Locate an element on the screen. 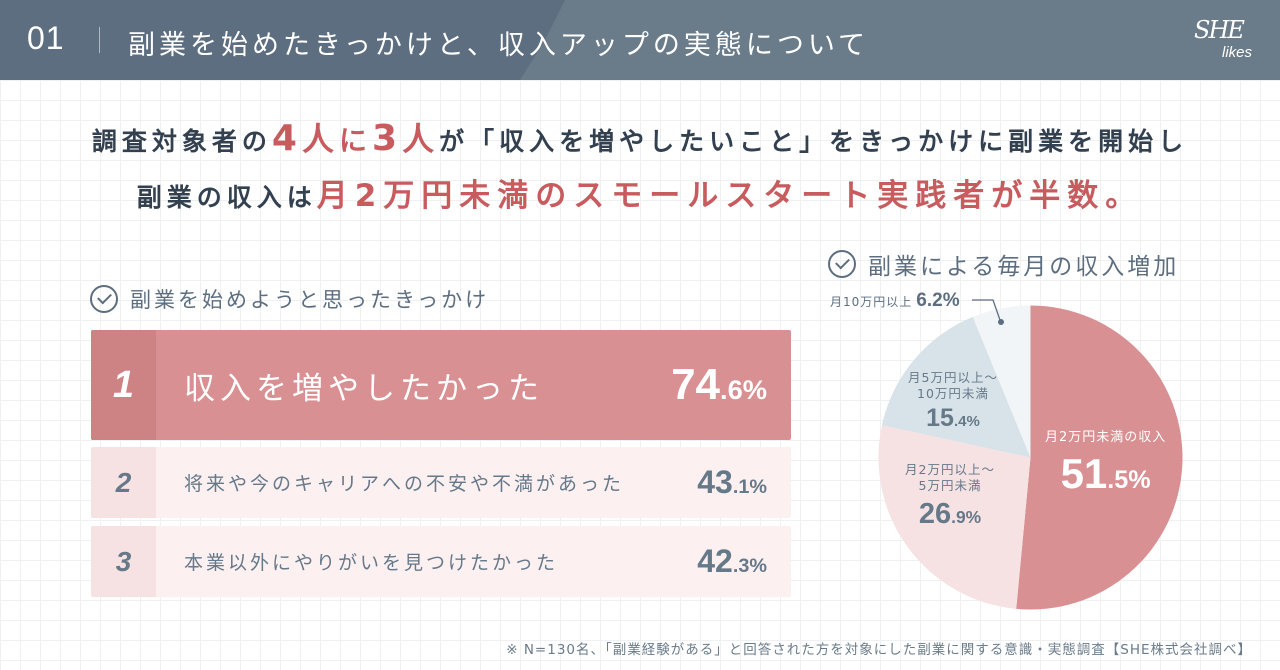 This screenshot has width=1280, height=670. ranking-row: 3 本業以外にやりがいを見つけたかった 42.3% is located at coordinates (441, 561).